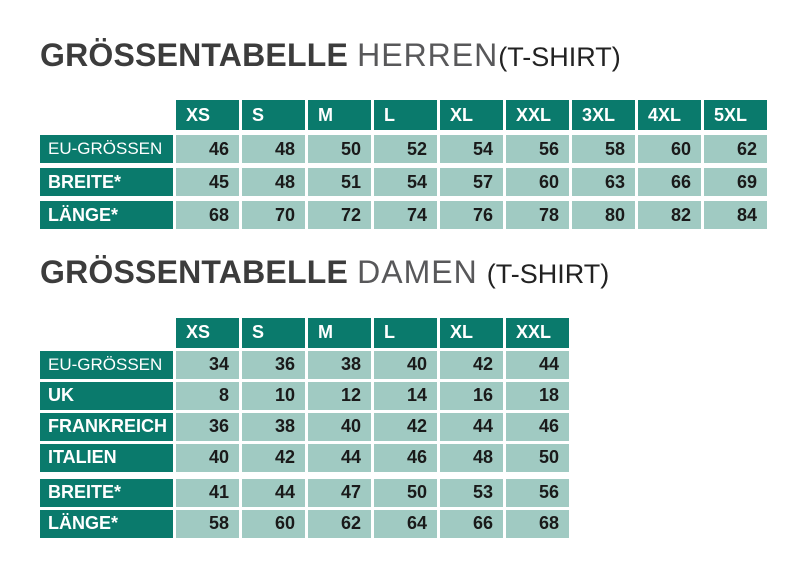 Image resolution: width=803 pixels, height=583 pixels. Describe the element at coordinates (339, 492) in the screenshot. I see `value-cell: 47` at that location.